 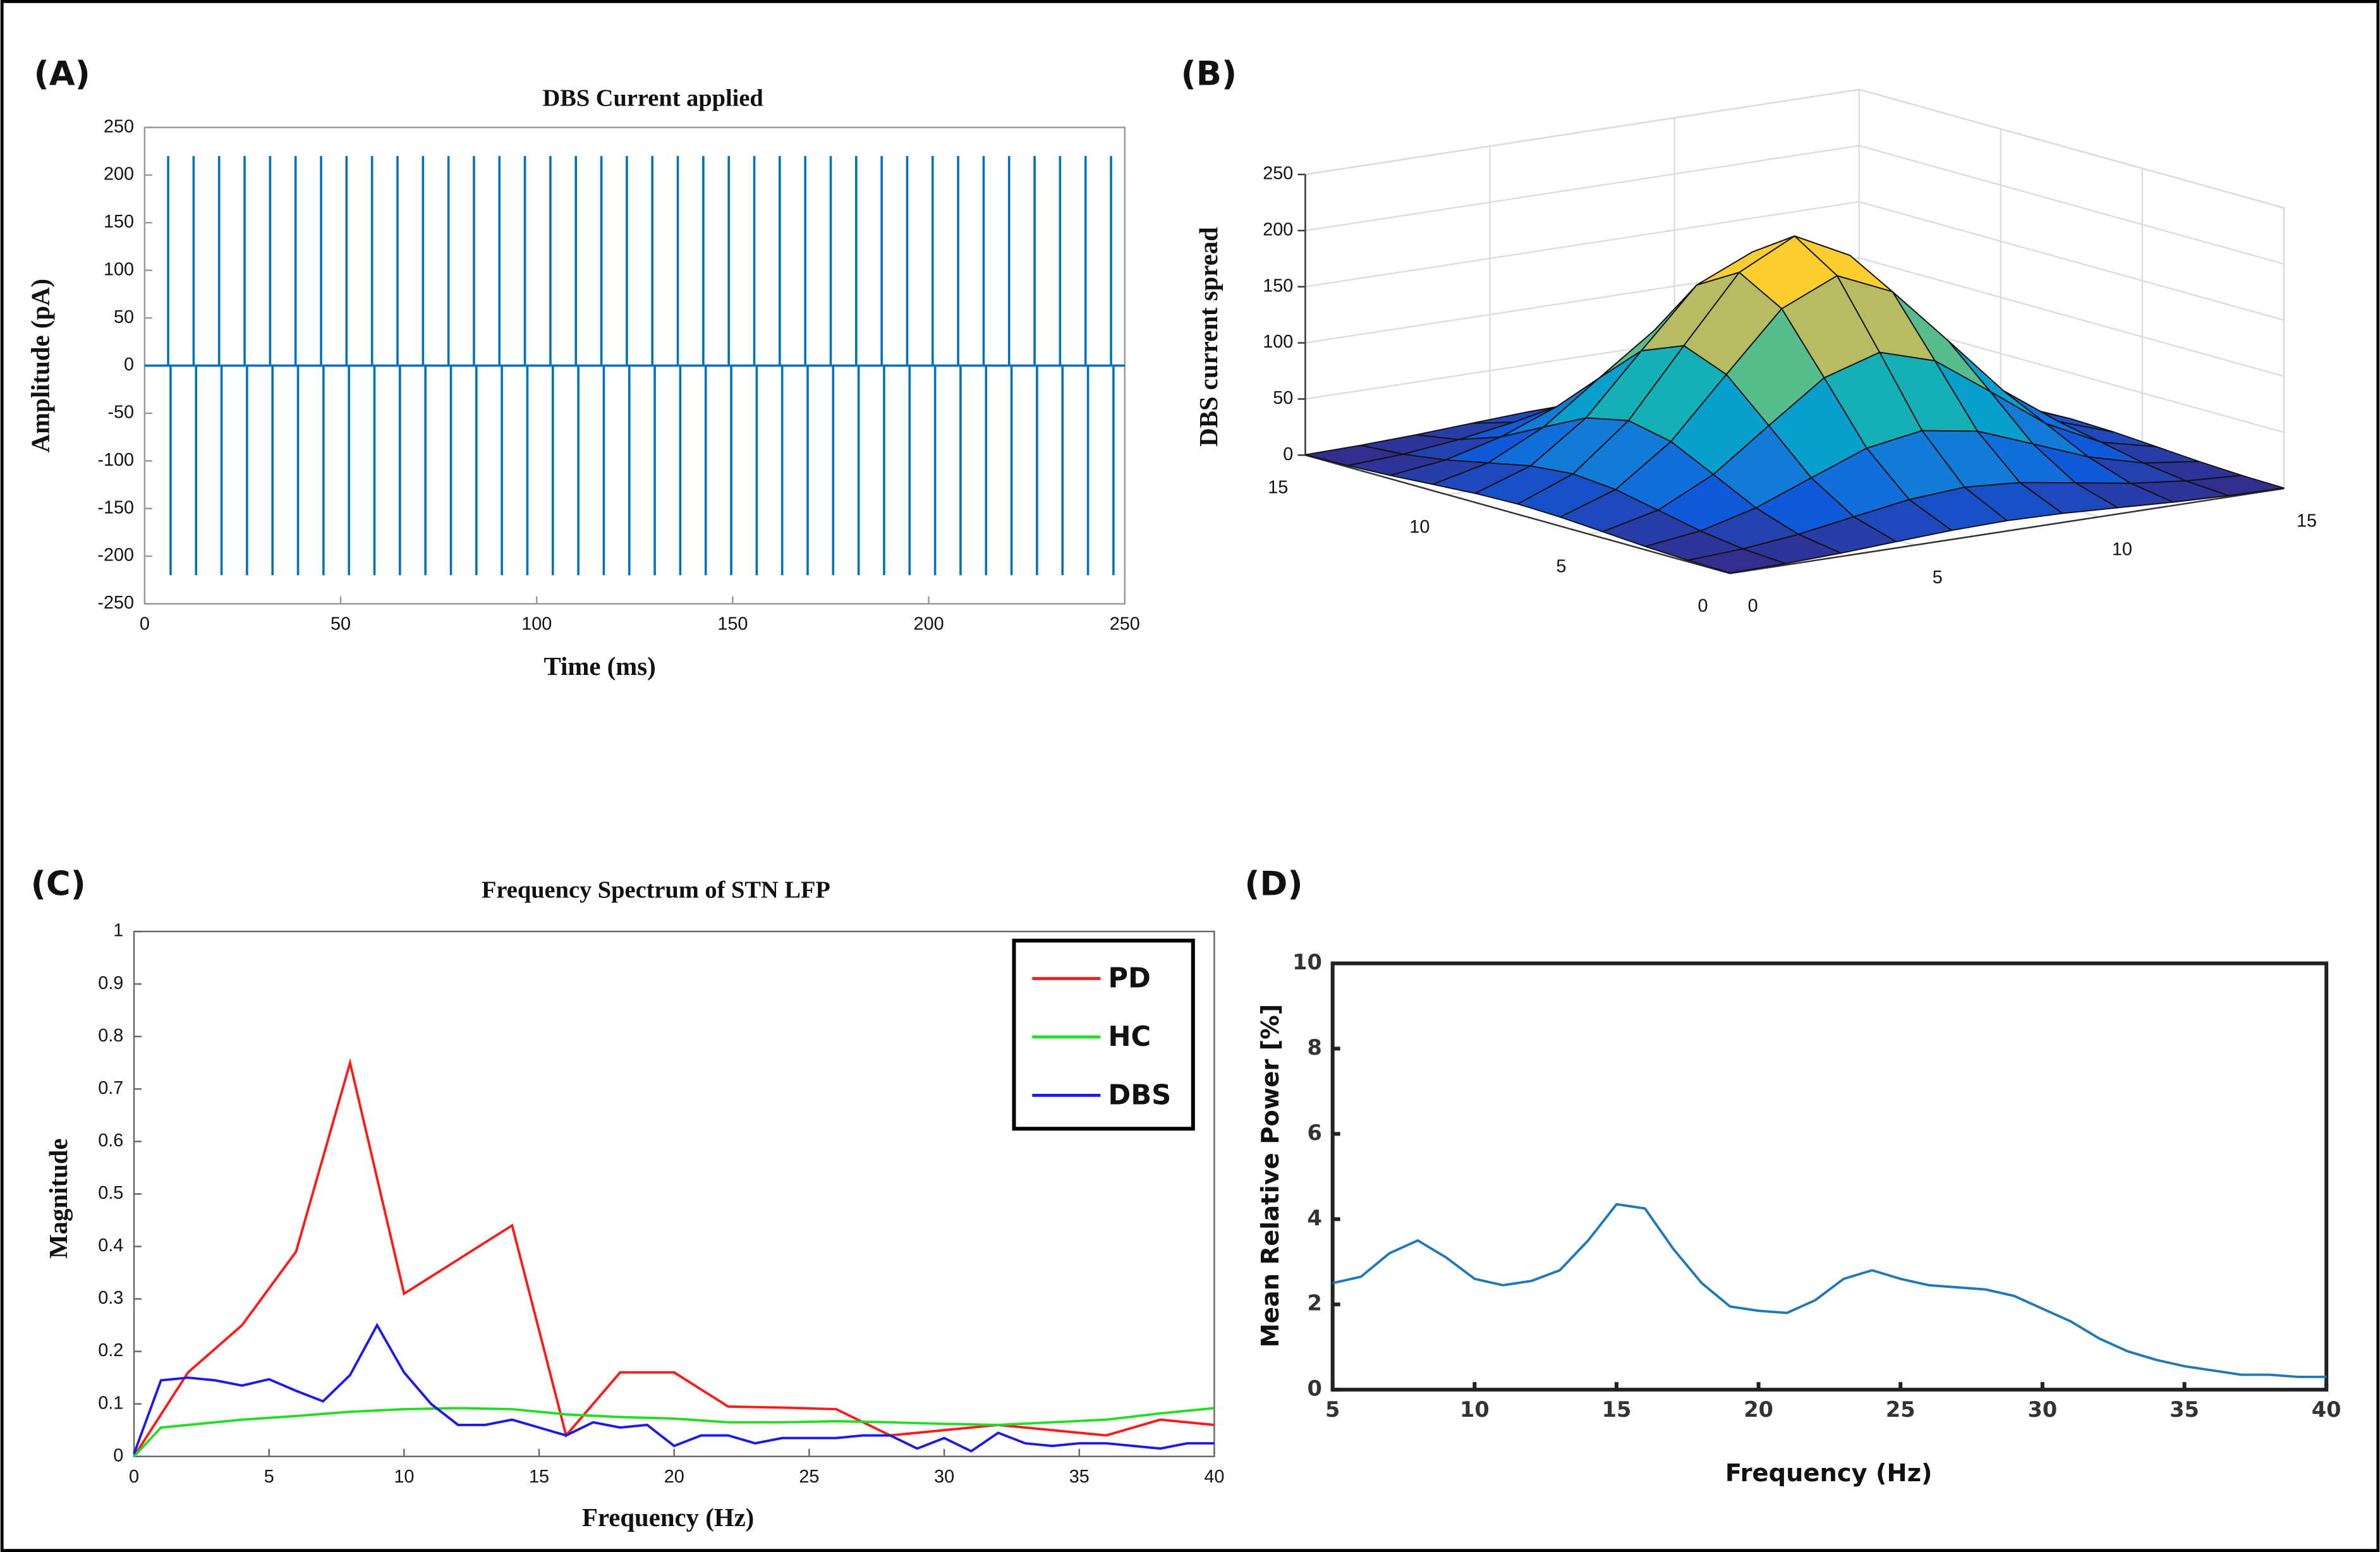 What do you see at coordinates (110, 1245) in the screenshot?
I see `y-tick-label: 0.4` at bounding box center [110, 1245].